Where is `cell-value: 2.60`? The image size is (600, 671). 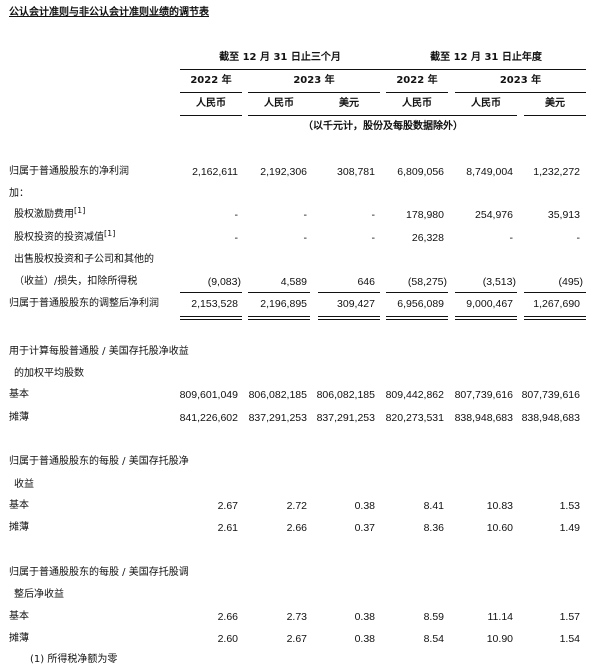
cell-value: 2.60 is located at coordinates (227, 639).